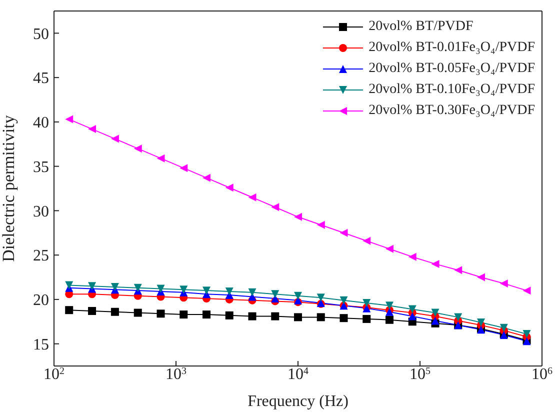 Image resolution: width=555 pixels, height=416 pixels. What do you see at coordinates (41, 79) in the screenshot?
I see `y-tick-label: 45` at bounding box center [41, 79].